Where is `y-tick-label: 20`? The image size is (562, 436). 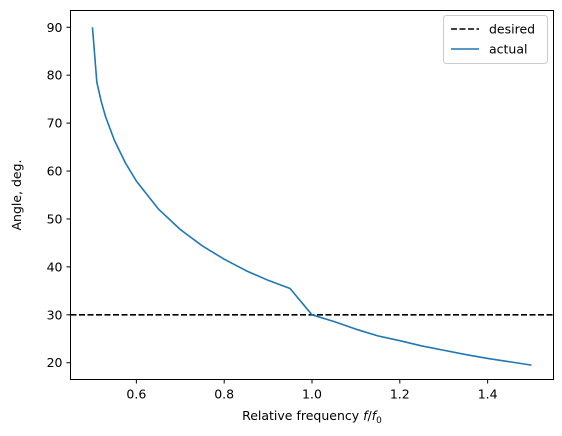
y-tick-label: 20 is located at coordinates (55, 362).